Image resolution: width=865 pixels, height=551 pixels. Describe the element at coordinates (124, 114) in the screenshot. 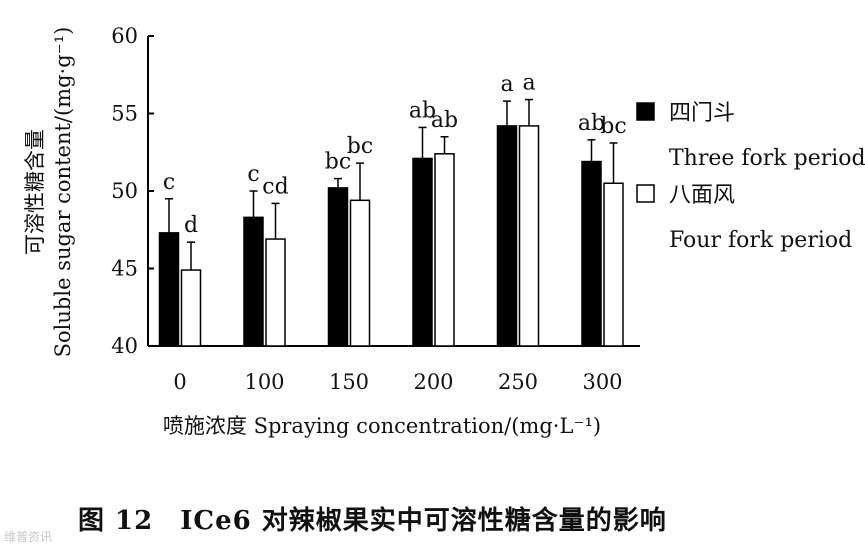

I see `y-tick-label: 55` at that location.